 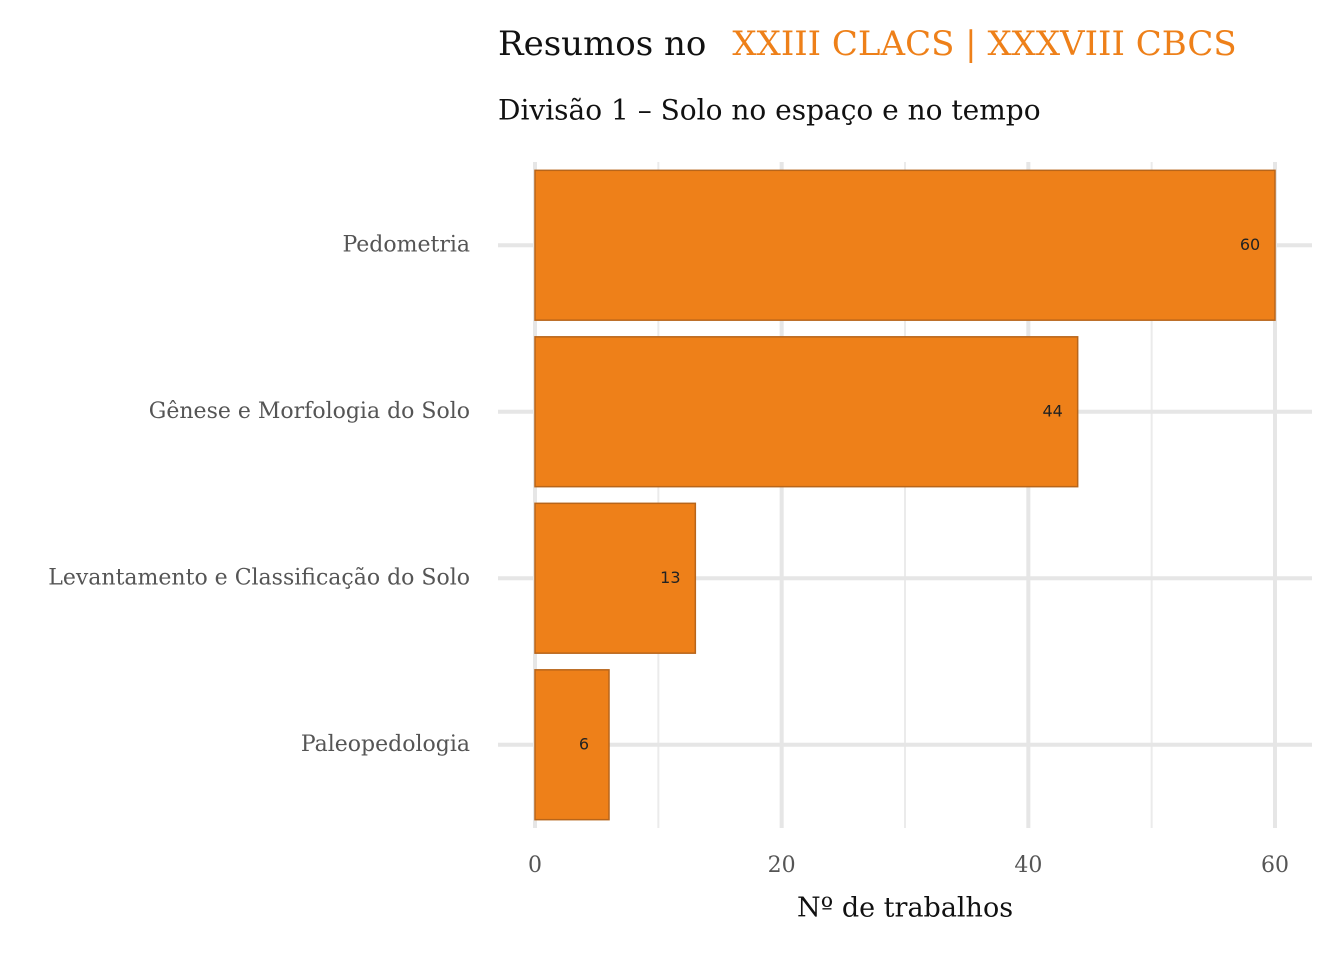 I want to click on chart-title: Resumos no, so click(x=602, y=44).